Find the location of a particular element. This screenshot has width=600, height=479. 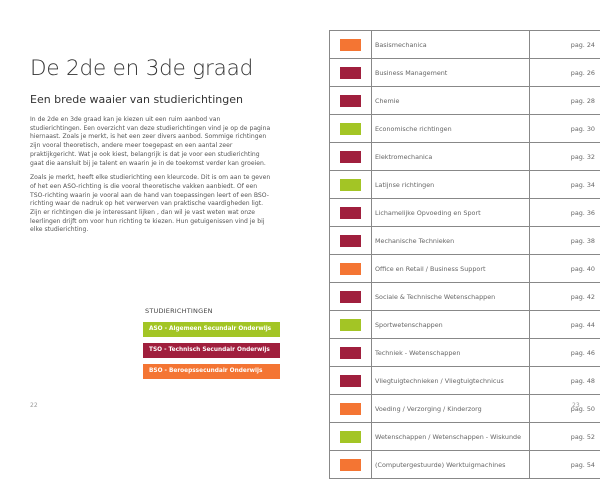

legend-item-bso: BSO - Beroepssecundair Onderwijs is located at coordinates (211, 371).